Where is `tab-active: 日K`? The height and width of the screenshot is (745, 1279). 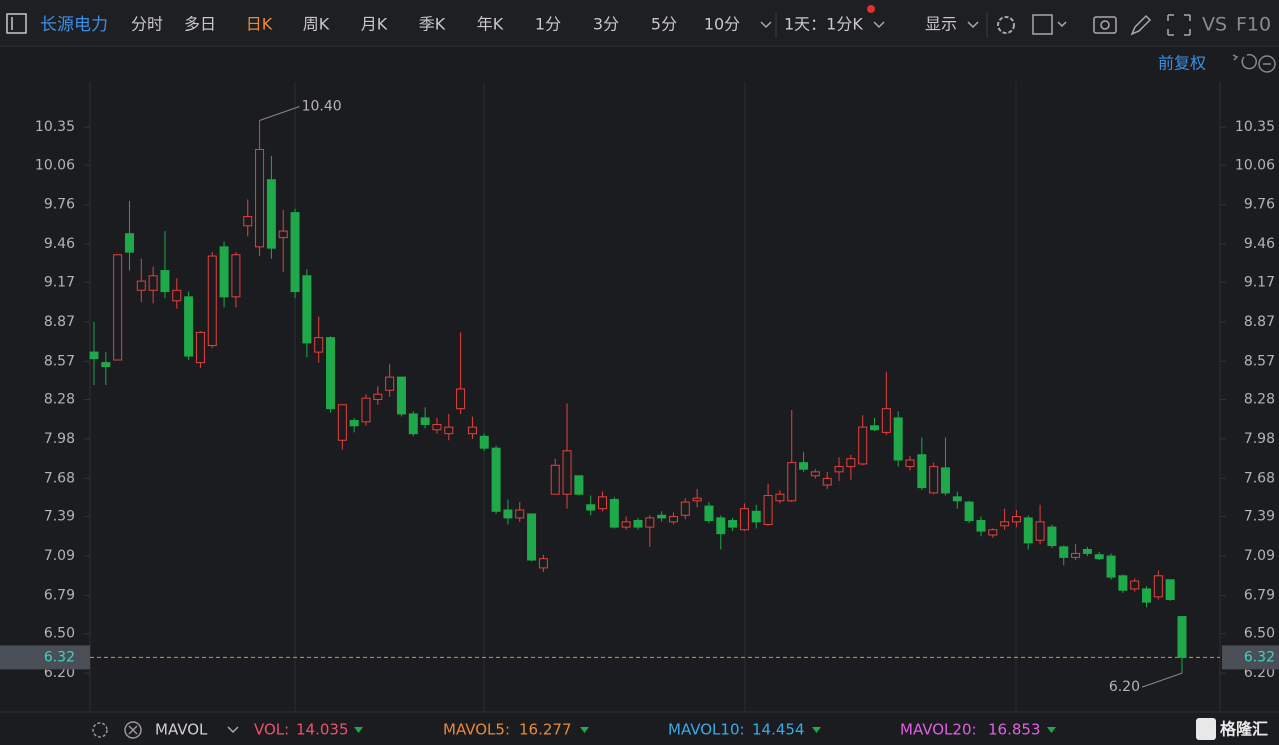 tab-active: 日K is located at coordinates (259, 24).